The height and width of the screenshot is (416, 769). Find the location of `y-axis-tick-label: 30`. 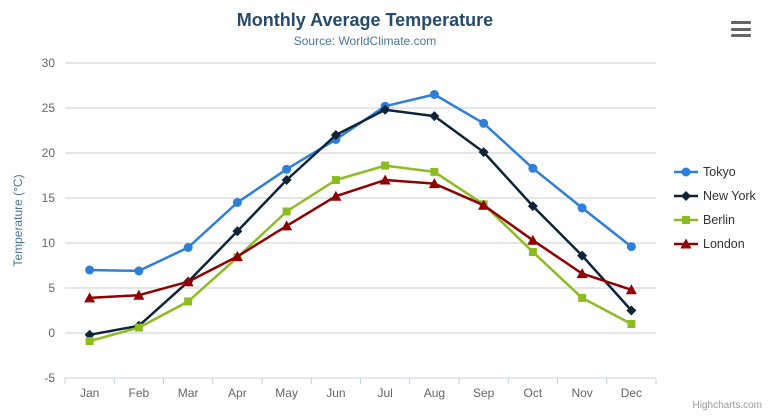

y-axis-tick-label: 30 is located at coordinates (49, 63).